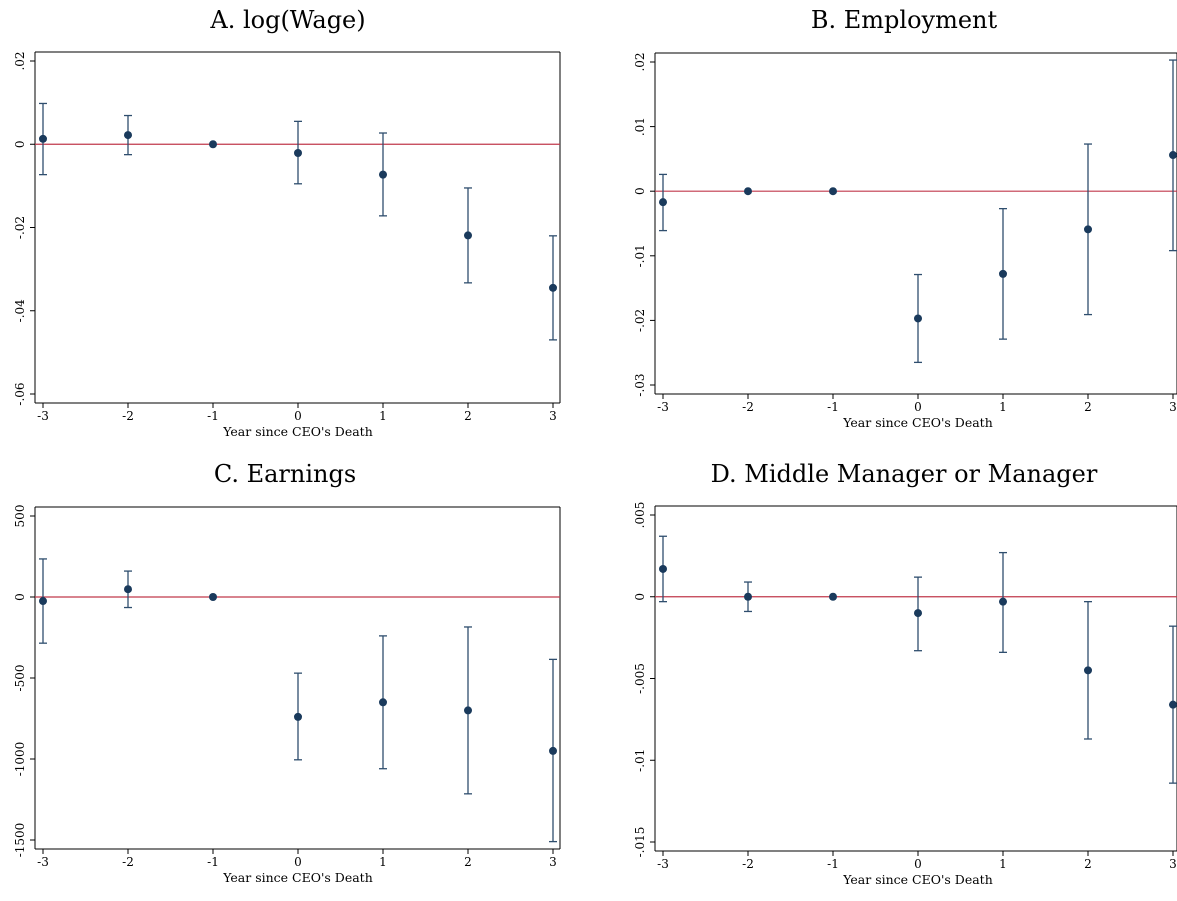 This screenshot has width=1177, height=901. What do you see at coordinates (640, 126) in the screenshot?
I see `y-tick-label: .01` at bounding box center [640, 126].